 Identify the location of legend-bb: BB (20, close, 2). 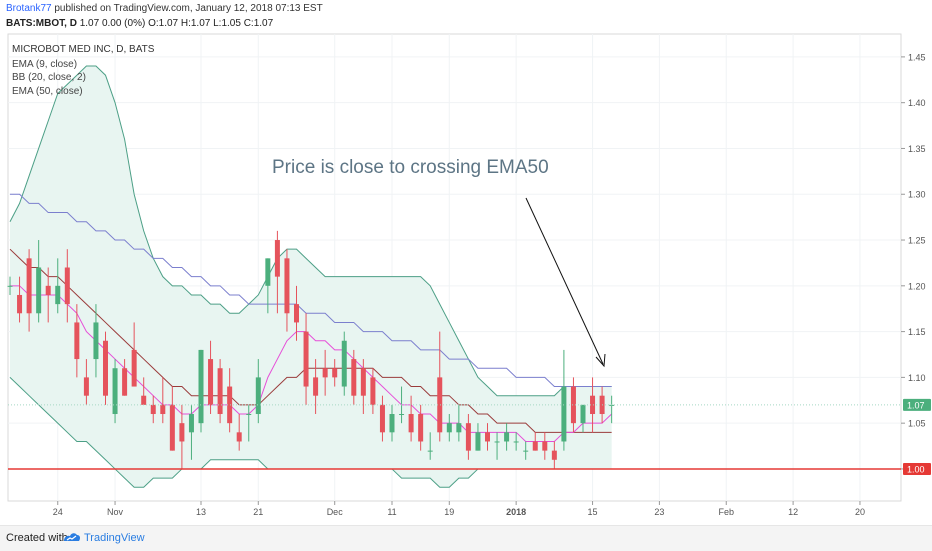
(49, 77).